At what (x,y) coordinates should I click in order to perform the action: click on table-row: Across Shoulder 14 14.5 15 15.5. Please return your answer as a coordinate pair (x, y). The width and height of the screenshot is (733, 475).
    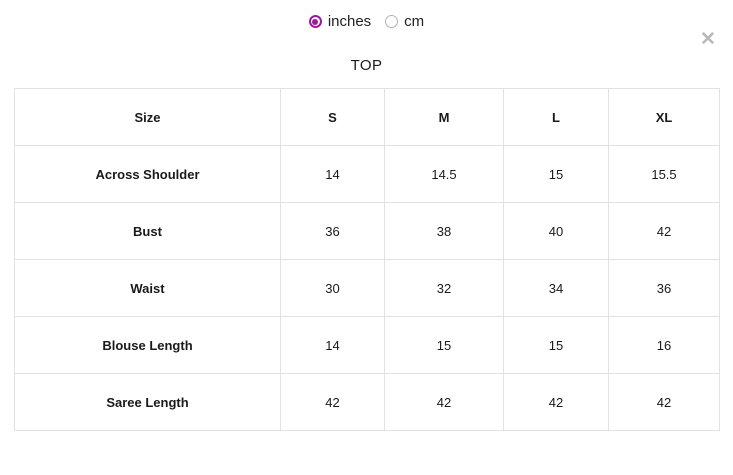
    Looking at the image, I should click on (367, 174).